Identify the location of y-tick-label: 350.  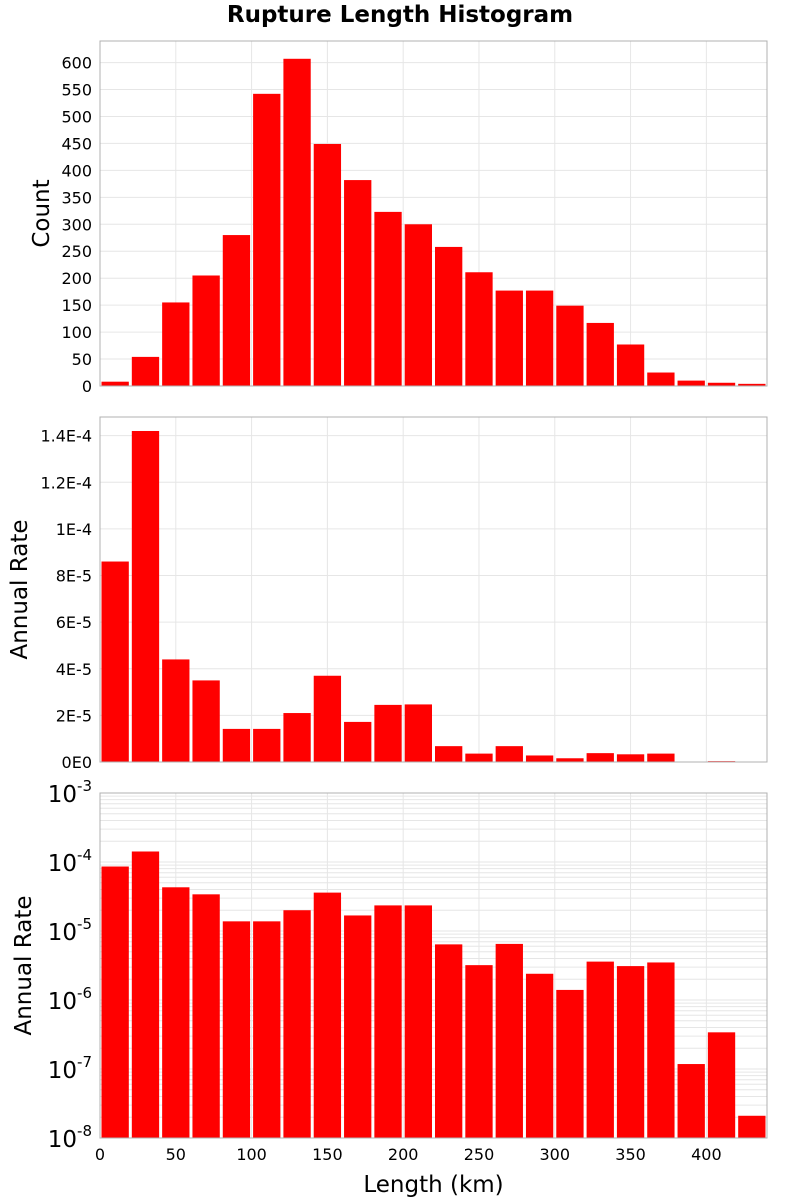
(76, 197).